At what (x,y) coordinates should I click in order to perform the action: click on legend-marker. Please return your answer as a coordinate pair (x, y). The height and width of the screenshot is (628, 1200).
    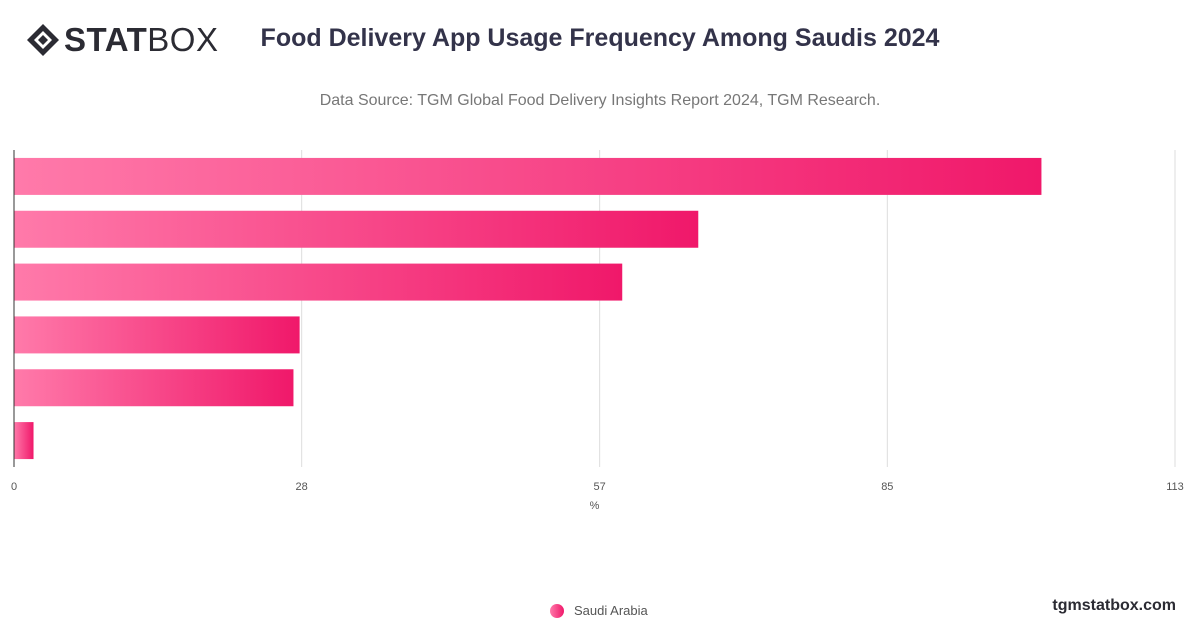
    Looking at the image, I should click on (557, 610).